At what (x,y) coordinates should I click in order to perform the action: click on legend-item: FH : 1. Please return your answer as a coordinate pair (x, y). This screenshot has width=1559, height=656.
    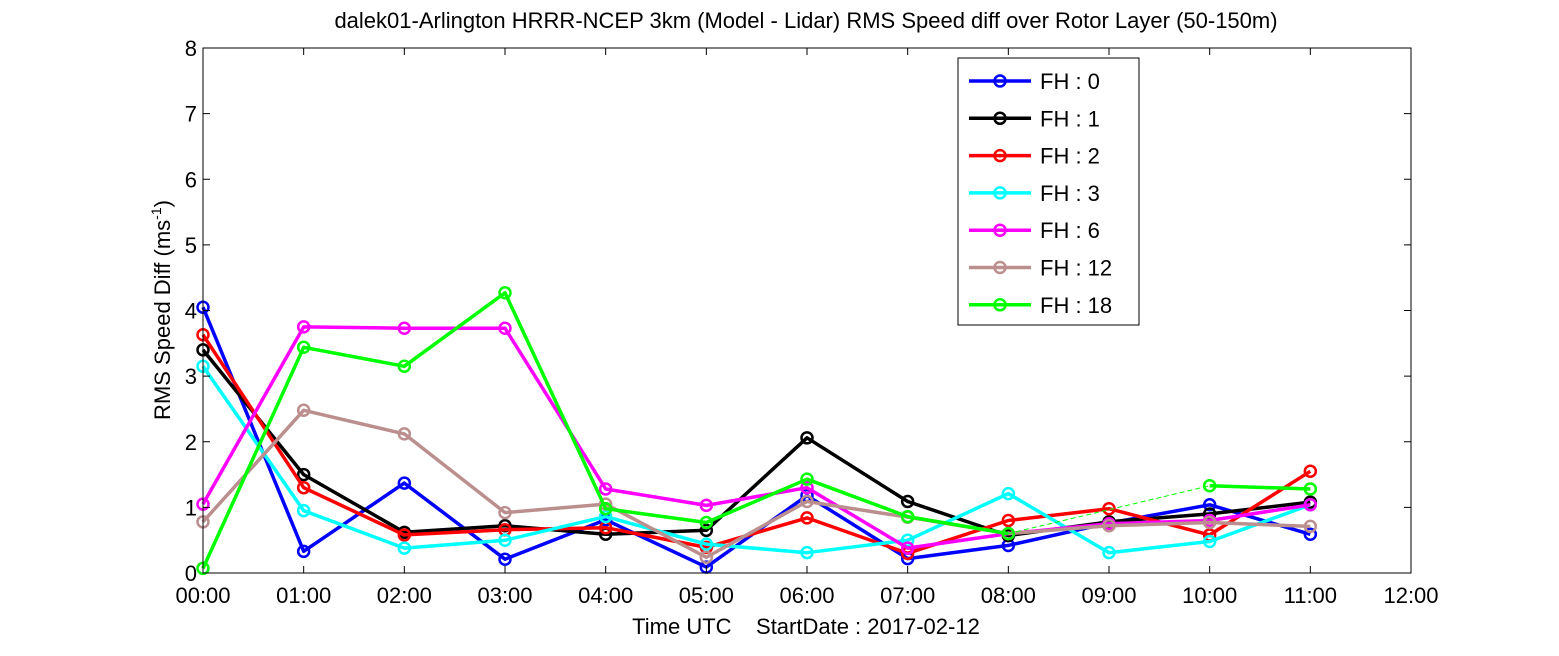
    Looking at the image, I should click on (1034, 118).